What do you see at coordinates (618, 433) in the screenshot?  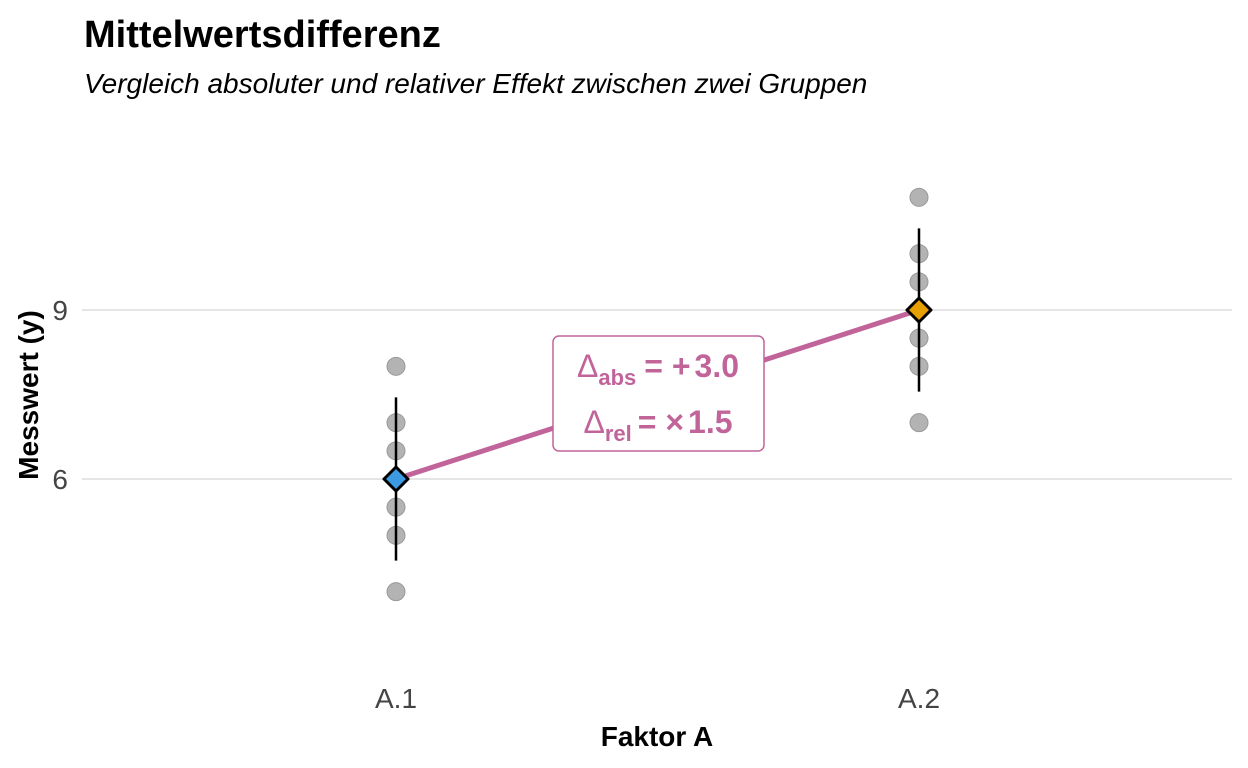 I see `annotation-rel-sub: rel` at bounding box center [618, 433].